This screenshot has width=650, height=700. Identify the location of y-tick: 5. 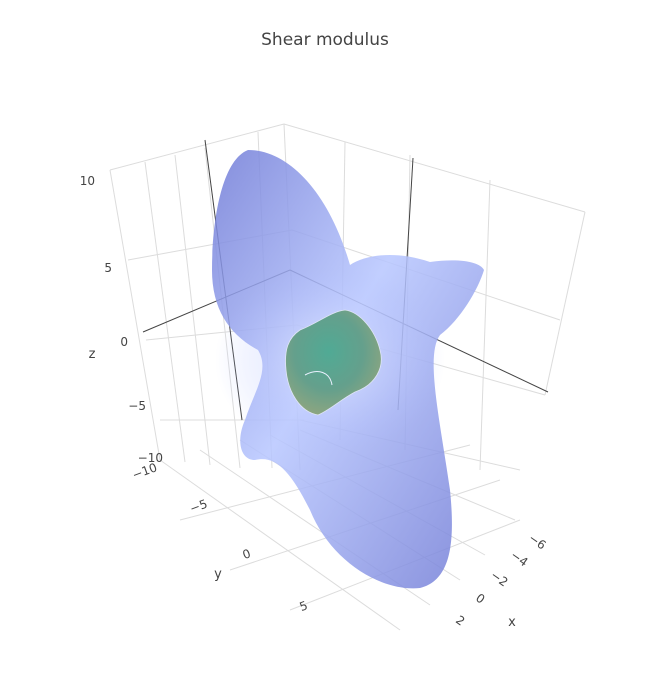
(304, 606).